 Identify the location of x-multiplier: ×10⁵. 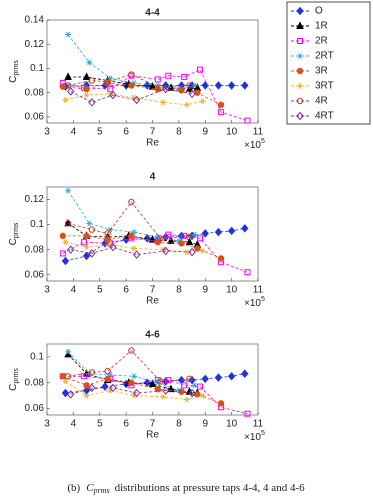
(254, 302).